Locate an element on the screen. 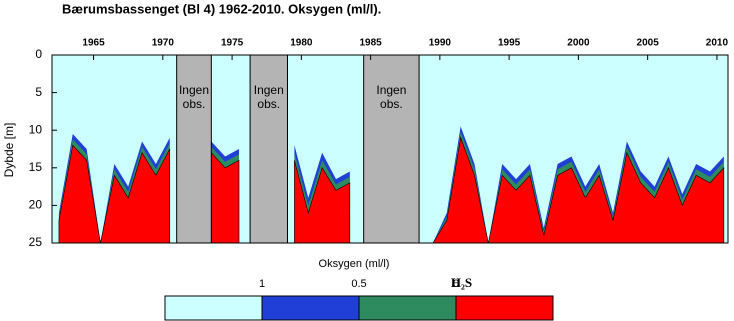  y-tick-label: 10 is located at coordinates (36, 129).